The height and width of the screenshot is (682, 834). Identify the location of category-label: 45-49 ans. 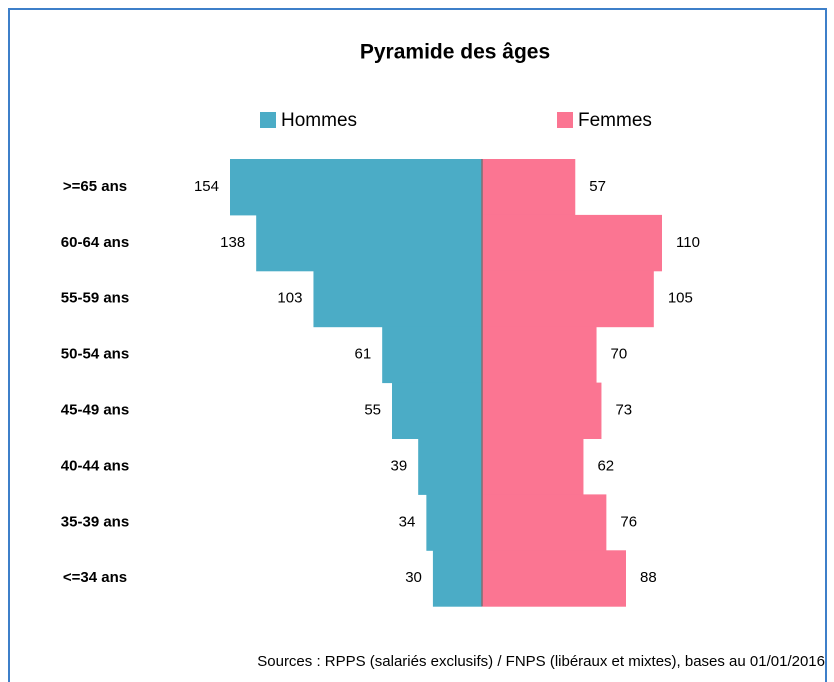
(95, 410).